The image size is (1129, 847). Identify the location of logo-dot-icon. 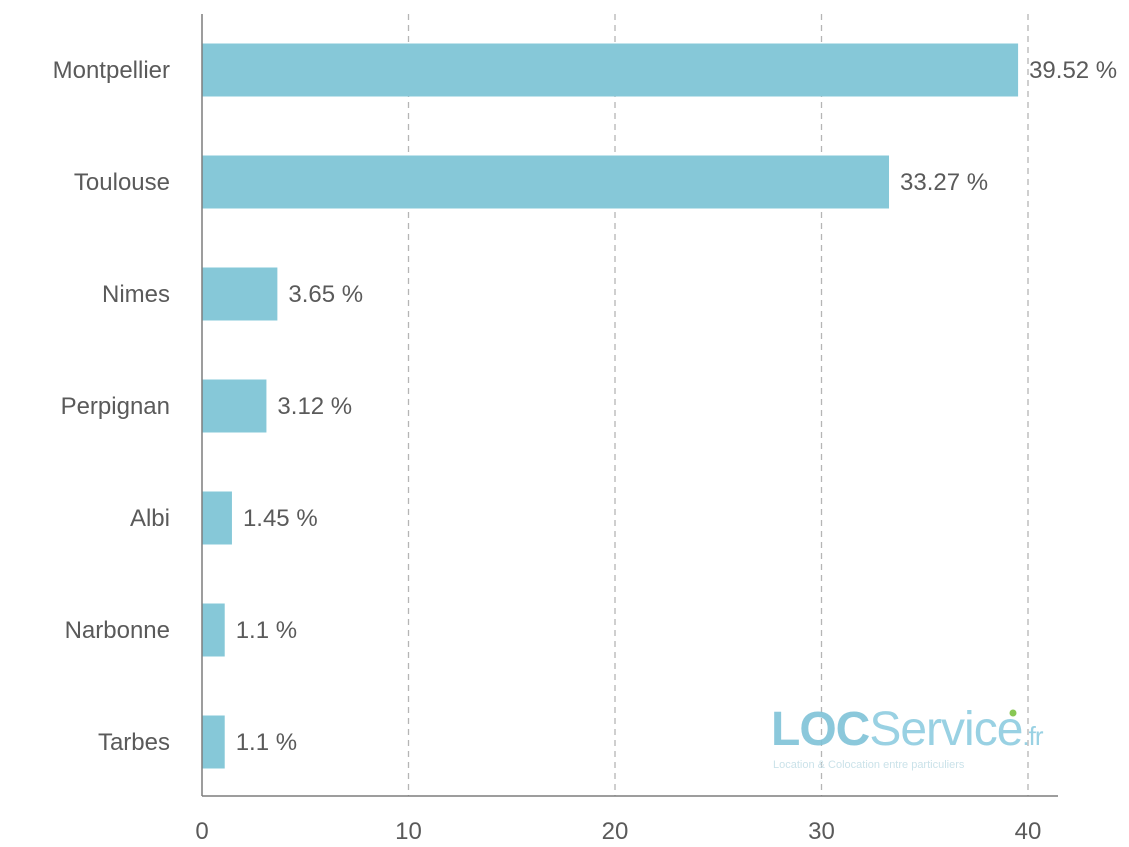
(1013, 713).